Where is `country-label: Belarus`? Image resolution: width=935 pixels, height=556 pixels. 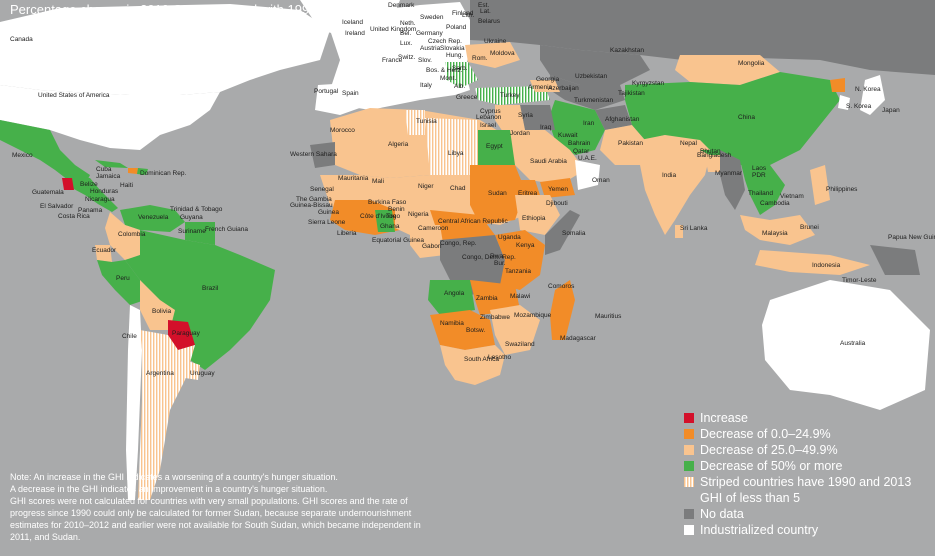
country-label: Belarus is located at coordinates (489, 21).